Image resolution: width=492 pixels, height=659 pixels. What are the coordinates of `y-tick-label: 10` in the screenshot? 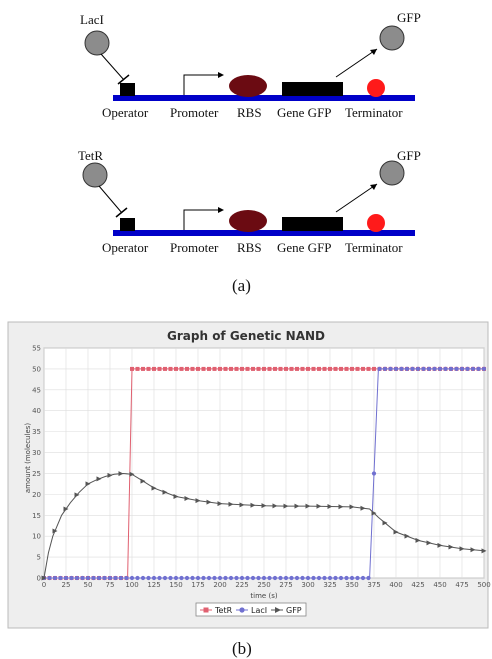 It's located at (36, 537).